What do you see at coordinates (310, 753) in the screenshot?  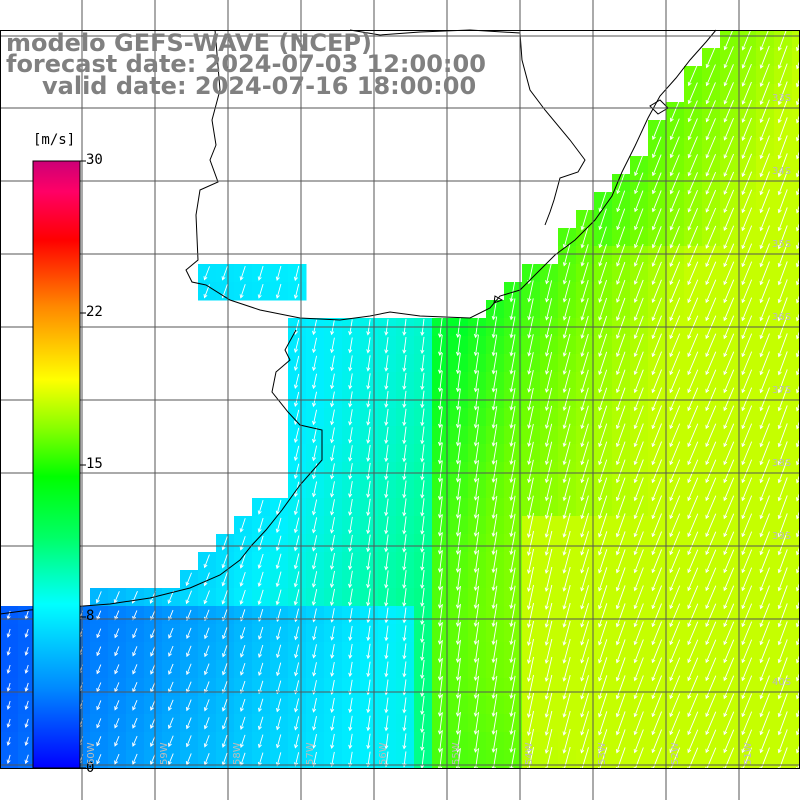 I see `lon-label: 57W` at bounding box center [310, 753].